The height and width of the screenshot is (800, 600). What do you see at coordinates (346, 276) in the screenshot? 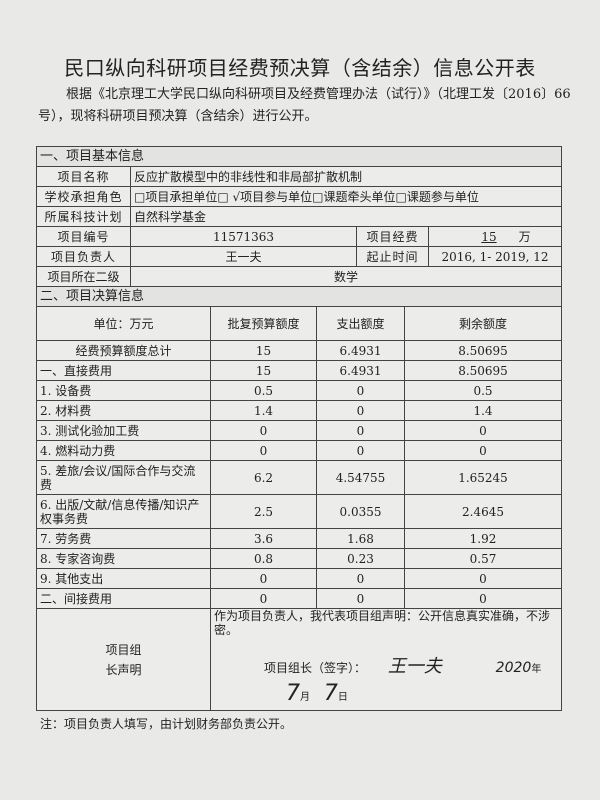
I see `project-dept: 数学` at bounding box center [346, 276].